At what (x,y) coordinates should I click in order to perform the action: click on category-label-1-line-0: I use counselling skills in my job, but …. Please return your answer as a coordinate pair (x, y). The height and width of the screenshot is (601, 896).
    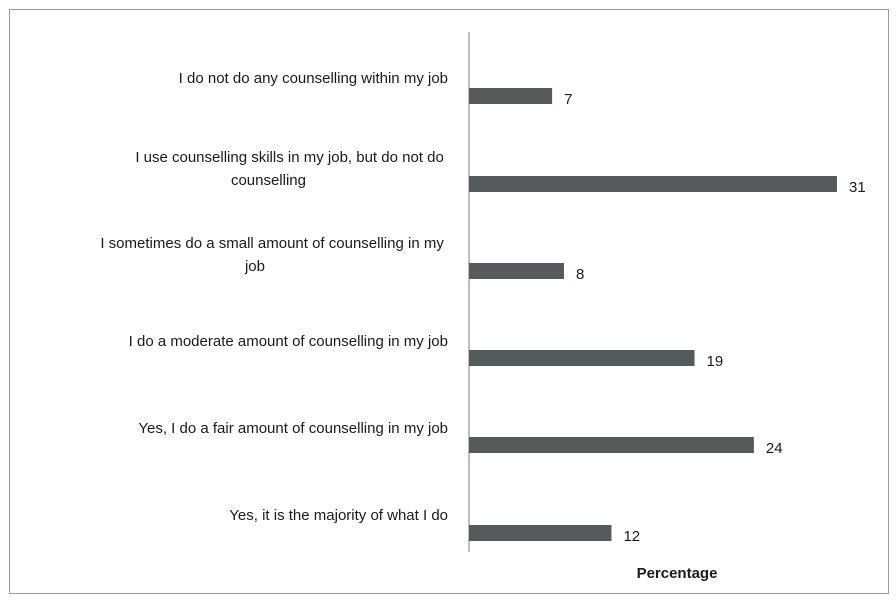
    Looking at the image, I should click on (289, 157).